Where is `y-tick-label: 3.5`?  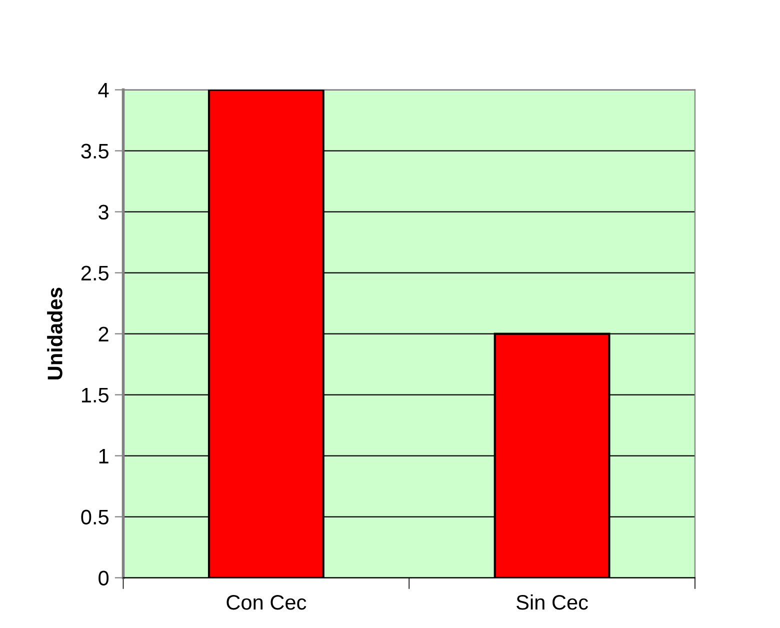
y-tick-label: 3.5 is located at coordinates (94, 151).